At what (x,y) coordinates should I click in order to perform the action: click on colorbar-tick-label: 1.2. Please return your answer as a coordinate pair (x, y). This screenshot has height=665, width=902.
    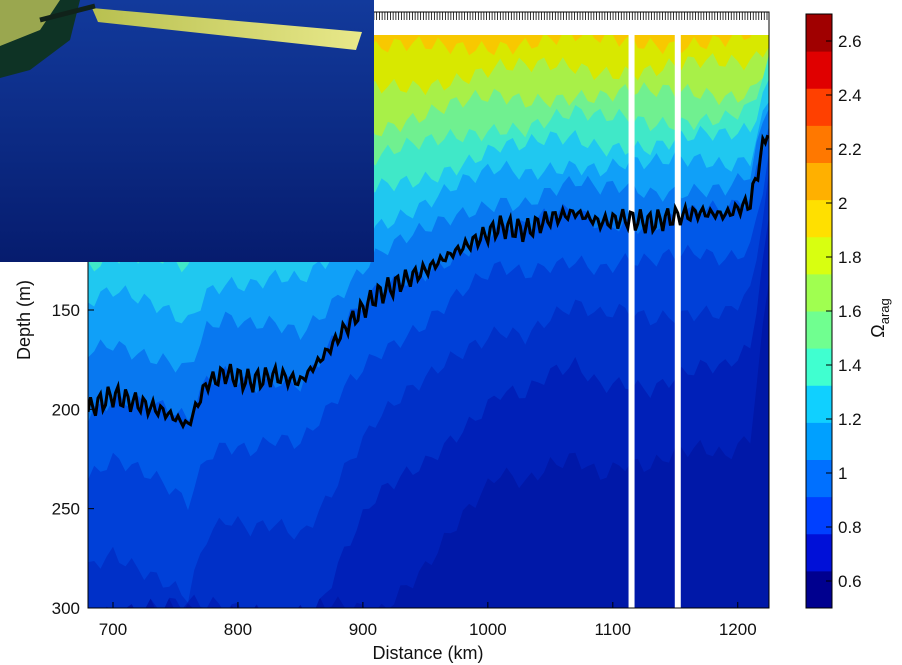
    Looking at the image, I should click on (850, 419).